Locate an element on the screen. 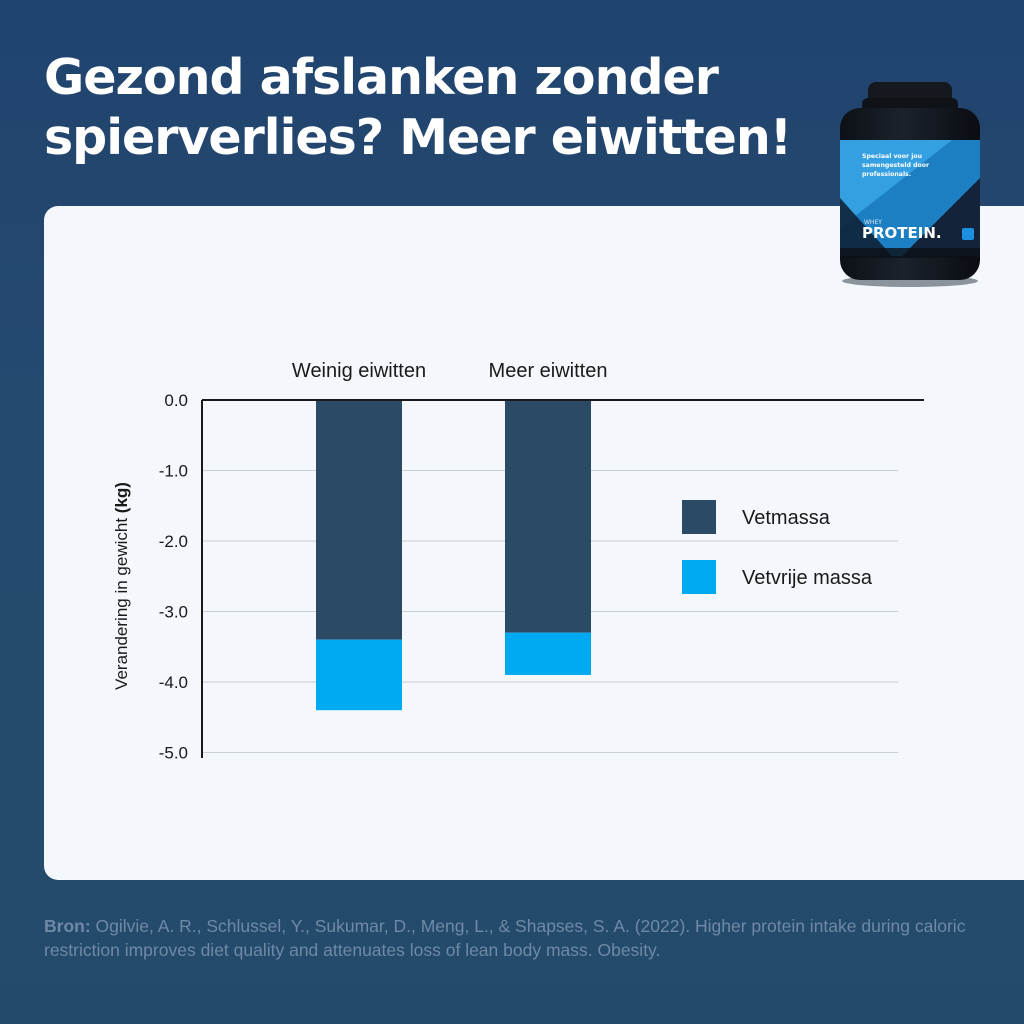 The height and width of the screenshot is (1024, 1024). y-axis-label: Verandering in gewicht (kg) is located at coordinates (121, 586).